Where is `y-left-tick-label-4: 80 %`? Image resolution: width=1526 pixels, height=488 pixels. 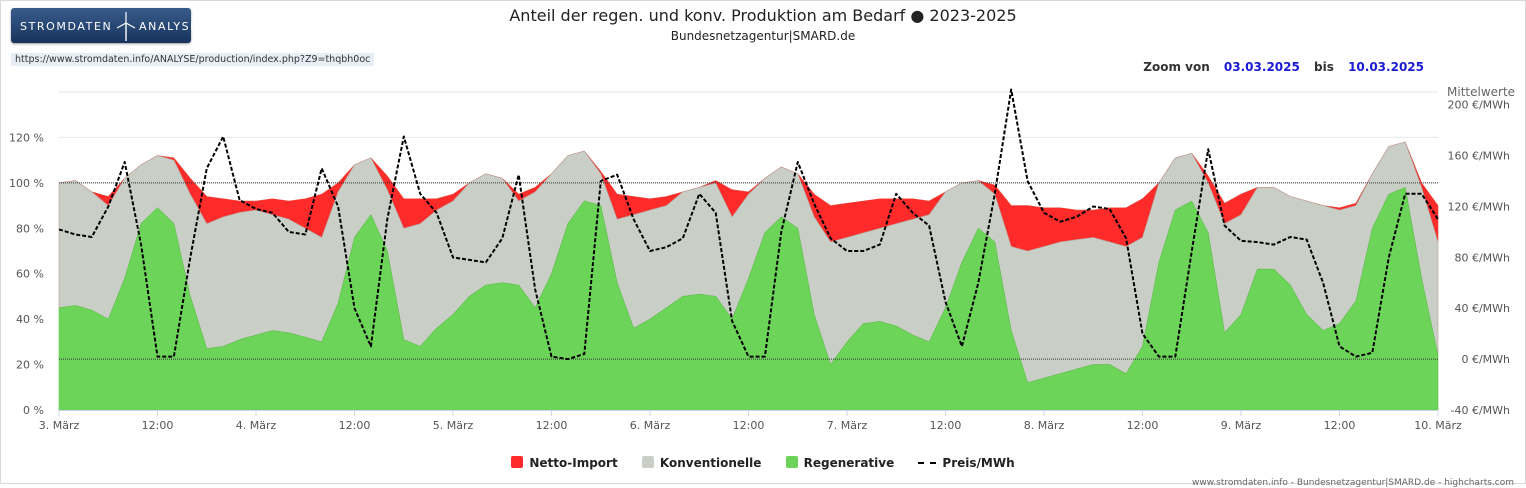
y-left-tick-label-4: 80 % is located at coordinates (30, 228).